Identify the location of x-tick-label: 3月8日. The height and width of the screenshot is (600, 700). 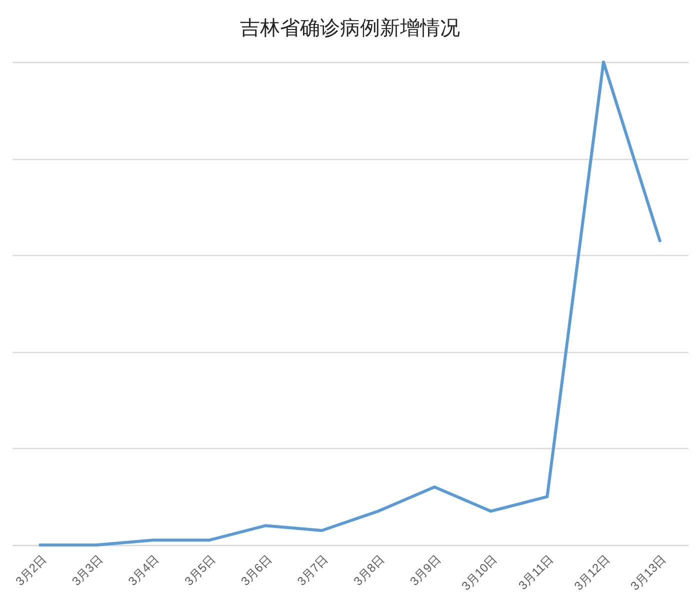
(369, 570).